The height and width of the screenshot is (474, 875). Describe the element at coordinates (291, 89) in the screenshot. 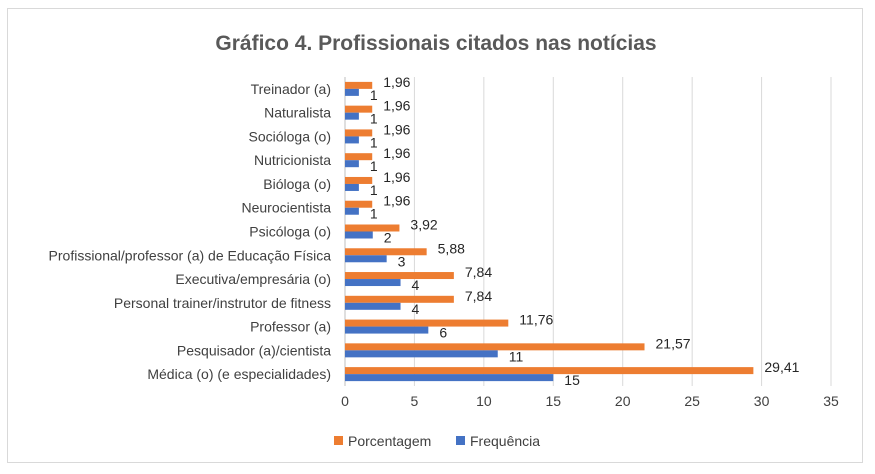

I see `category-label: Treinador (a)` at that location.